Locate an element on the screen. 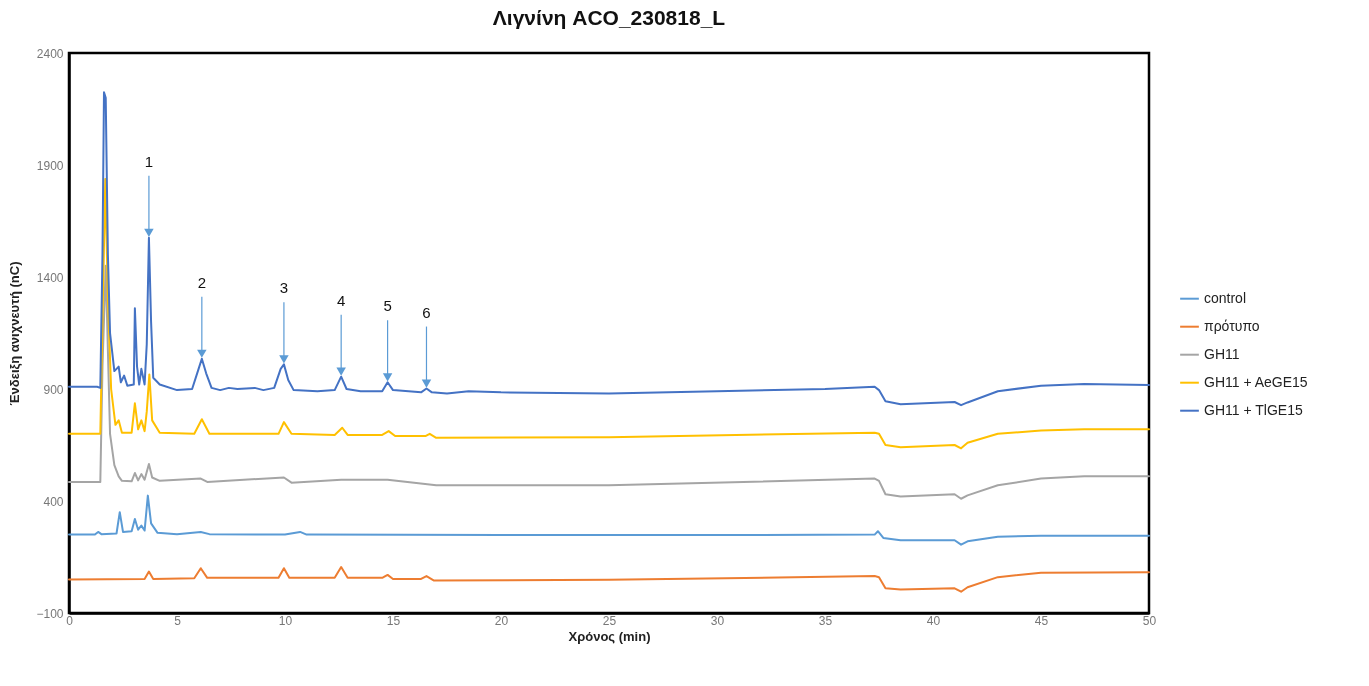  annotation: 6 is located at coordinates (426, 312).